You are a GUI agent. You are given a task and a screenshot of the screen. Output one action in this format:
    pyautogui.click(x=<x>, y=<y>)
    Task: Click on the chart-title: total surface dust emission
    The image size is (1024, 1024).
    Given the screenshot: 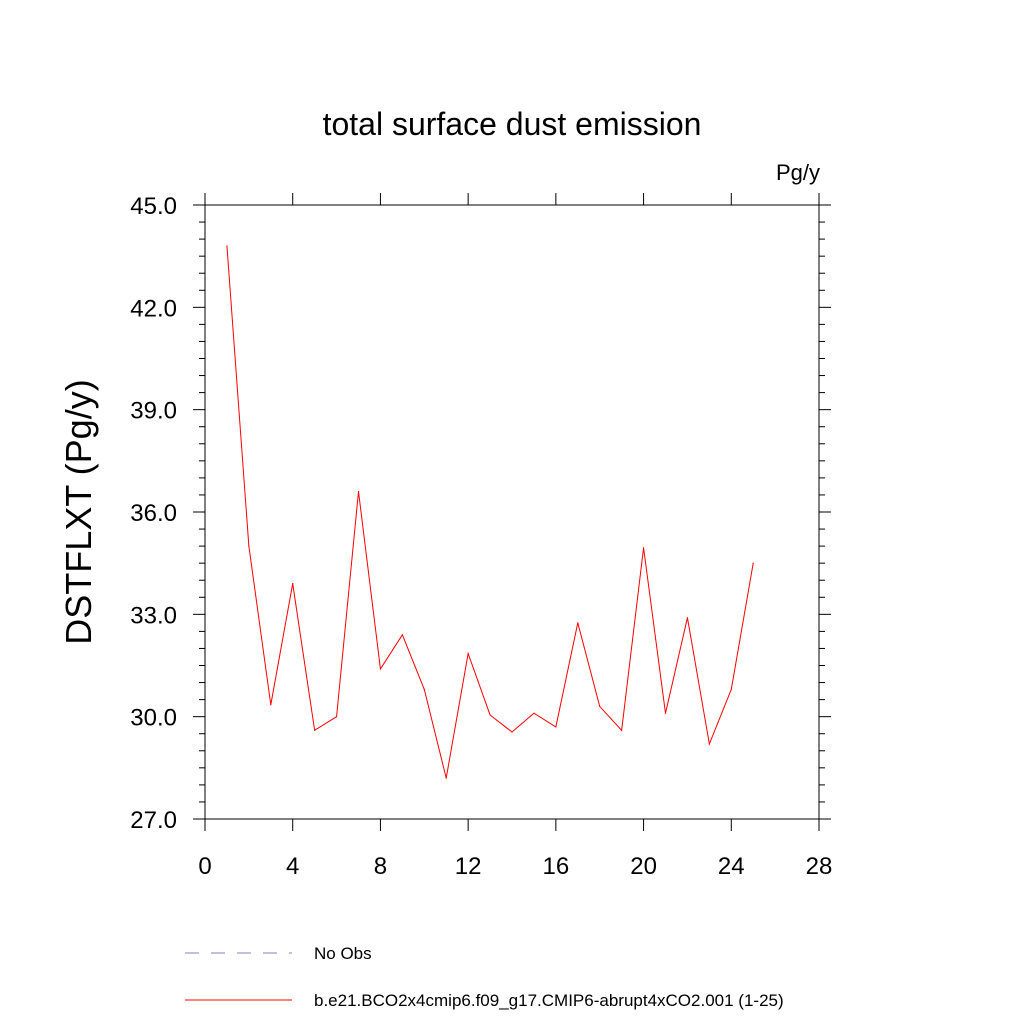 What is the action you would take?
    pyautogui.click(x=512, y=124)
    